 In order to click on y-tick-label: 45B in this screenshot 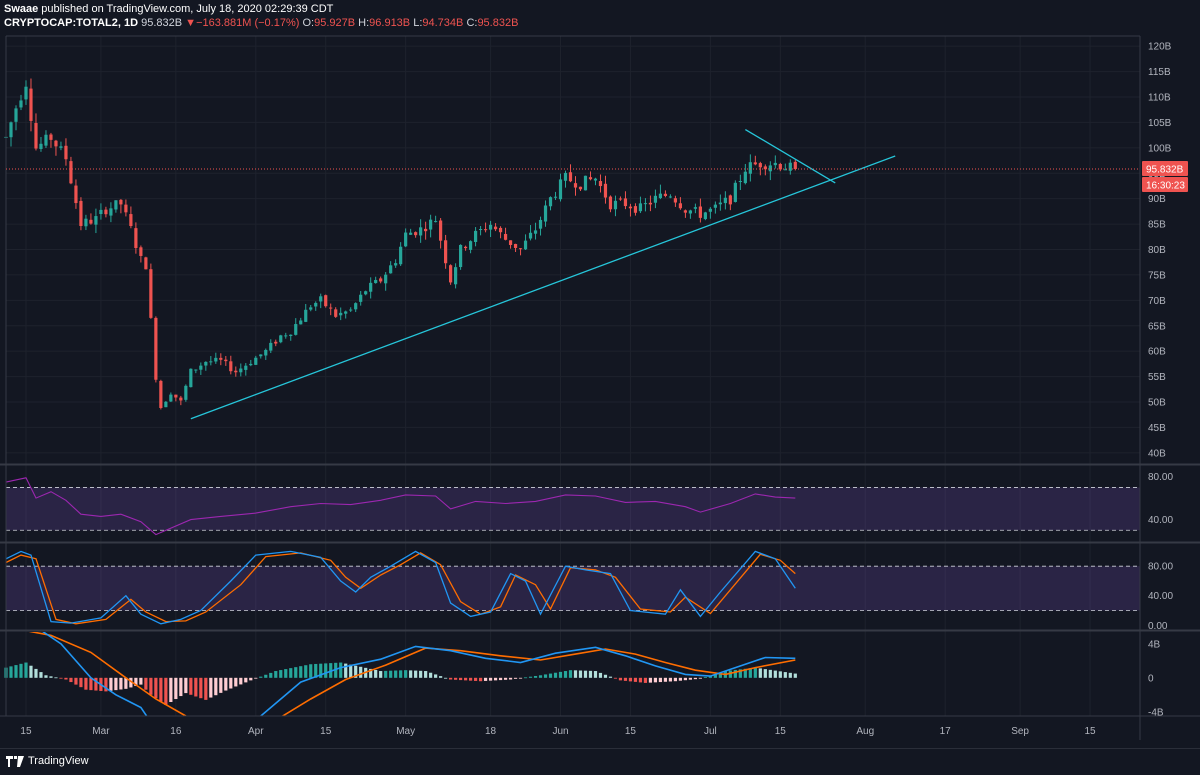, I will do `click(1157, 428)`.